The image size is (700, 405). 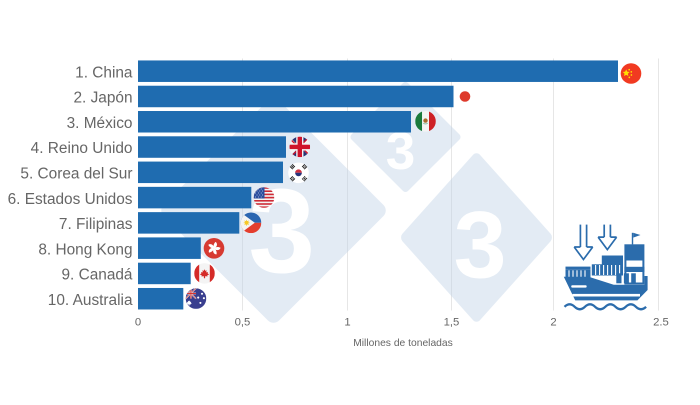 What do you see at coordinates (104, 72) in the screenshot?
I see `svg-text: 1. China` at bounding box center [104, 72].